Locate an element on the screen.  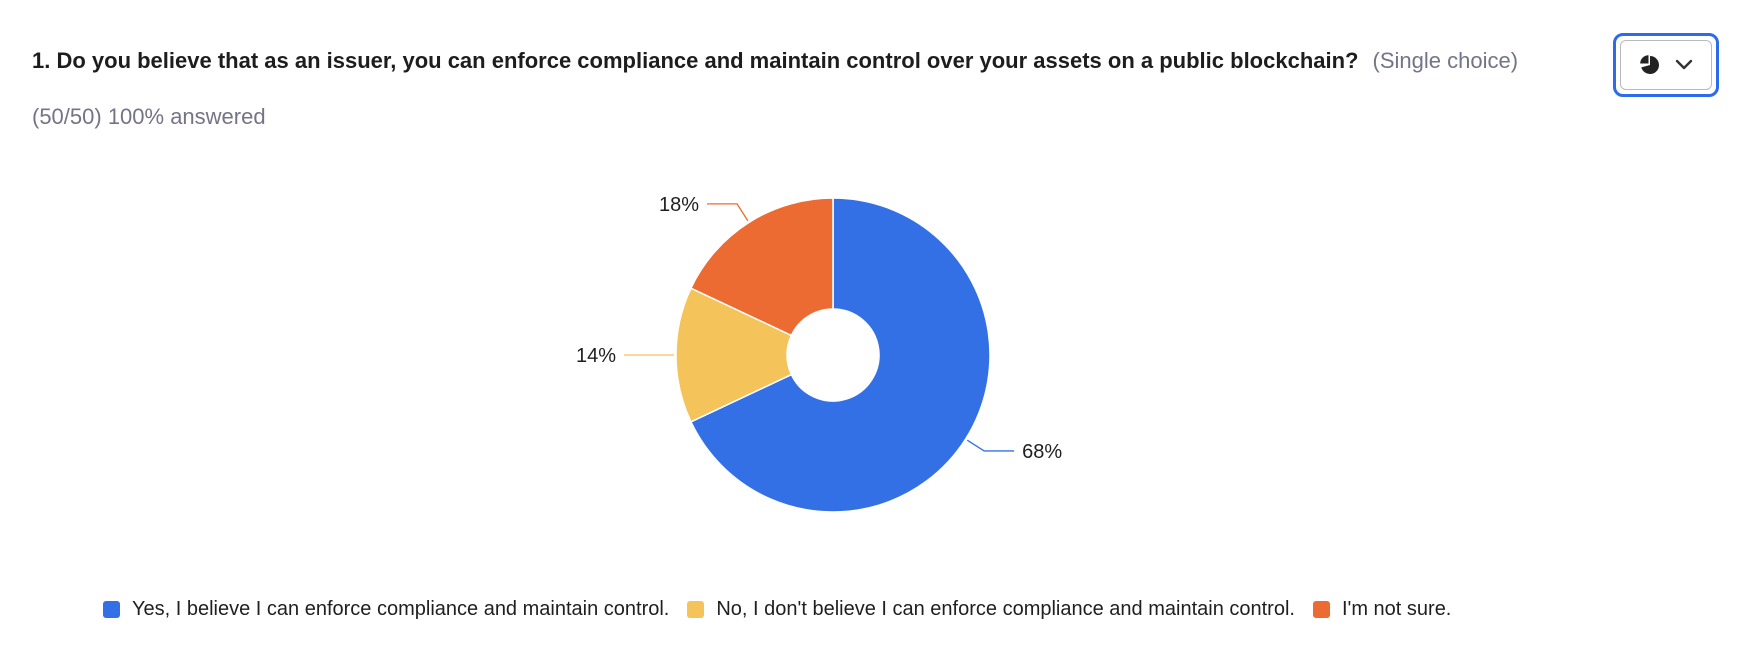
slice-label-1: 68% is located at coordinates (1042, 452).